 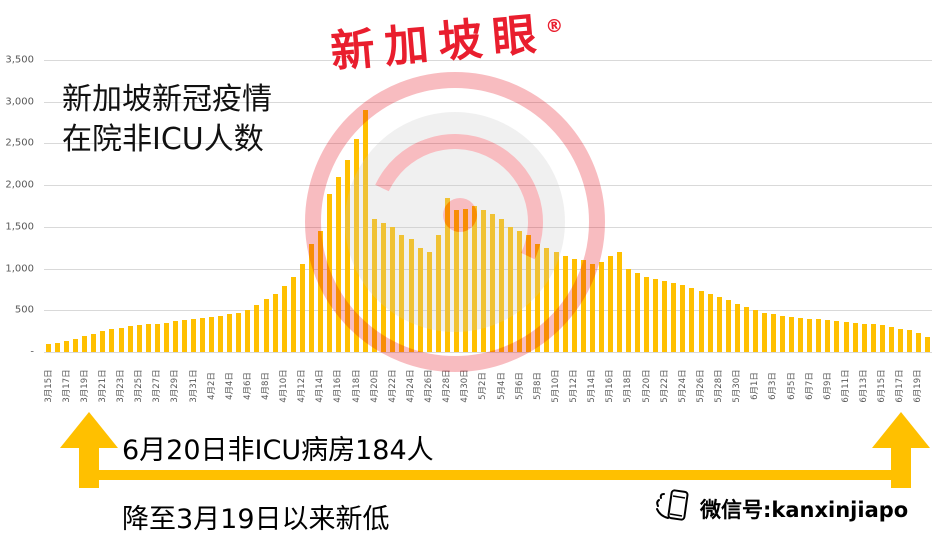 What do you see at coordinates (89, 430) in the screenshot?
I see `arrow-head` at bounding box center [89, 430].